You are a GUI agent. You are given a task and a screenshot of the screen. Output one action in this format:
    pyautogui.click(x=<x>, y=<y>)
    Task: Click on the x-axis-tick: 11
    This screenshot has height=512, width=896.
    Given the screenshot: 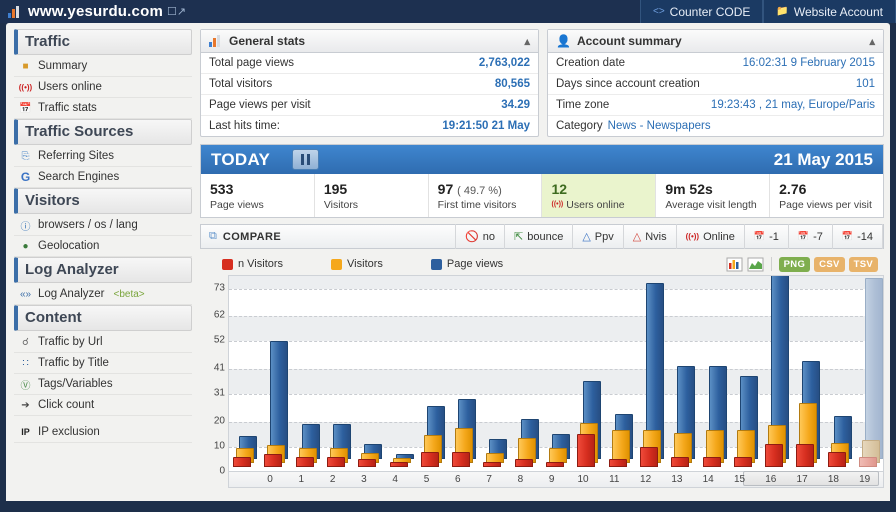 What is the action you would take?
    pyautogui.click(x=614, y=479)
    